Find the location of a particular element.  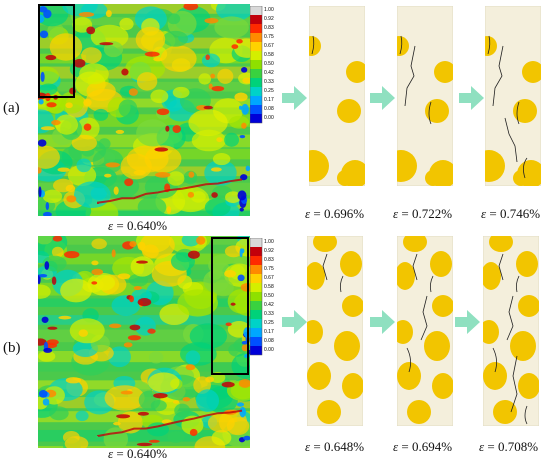

stage-caption-a1: ε = 0.696% is located at coordinates (335, 213).